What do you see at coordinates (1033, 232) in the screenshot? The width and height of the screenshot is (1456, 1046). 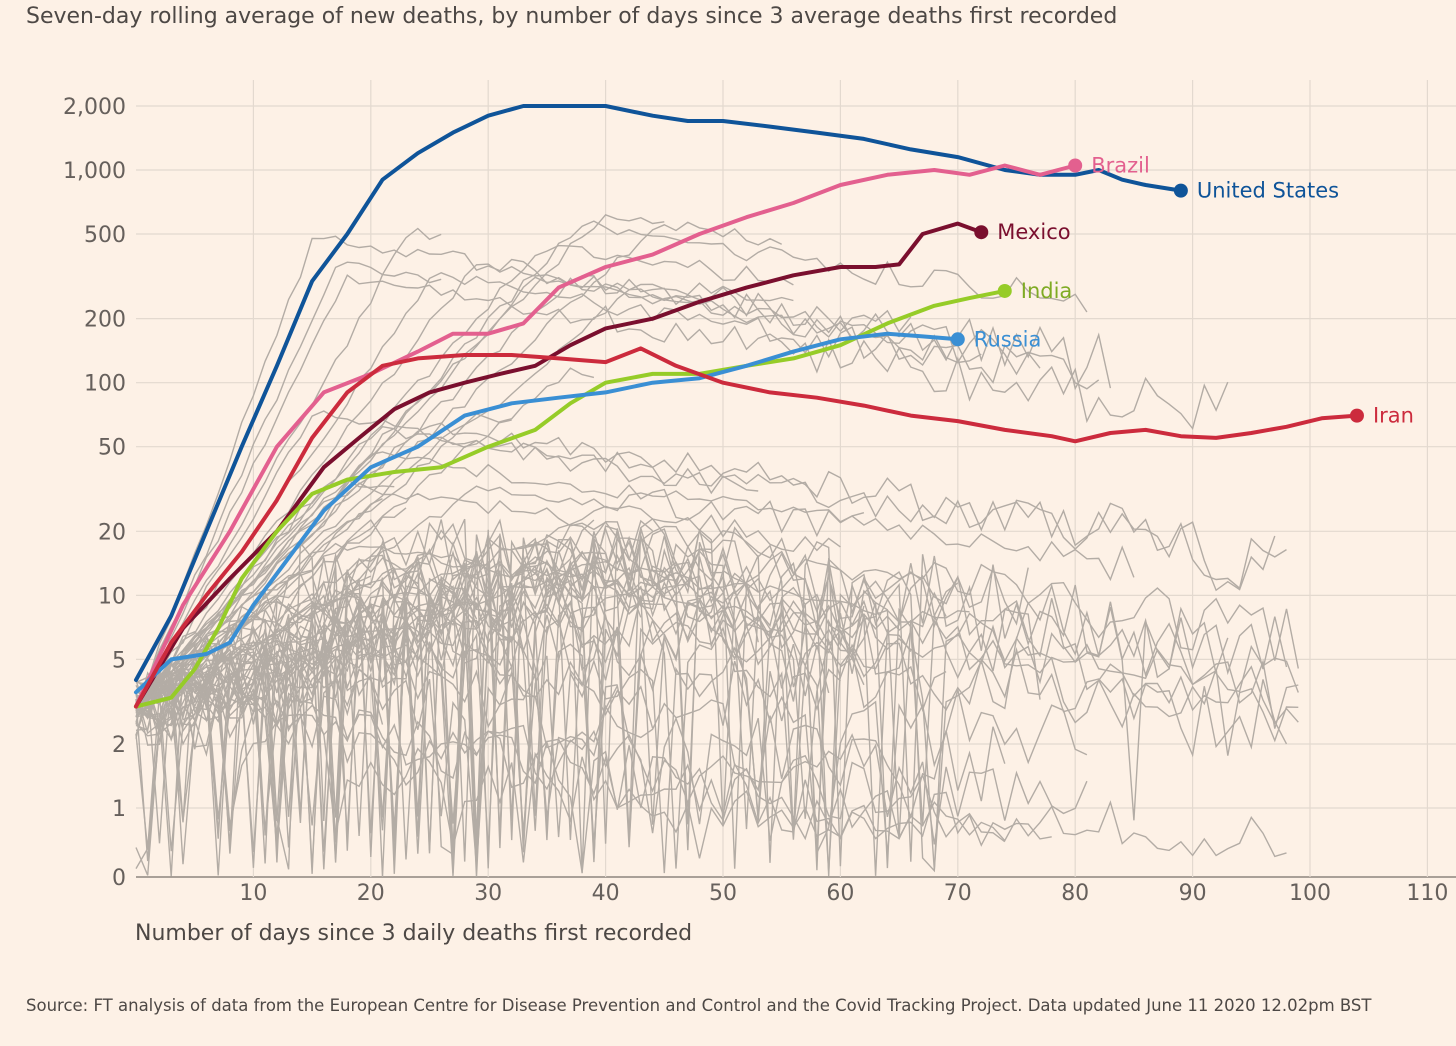 I see `series-label-mexico: Mexico` at bounding box center [1033, 232].